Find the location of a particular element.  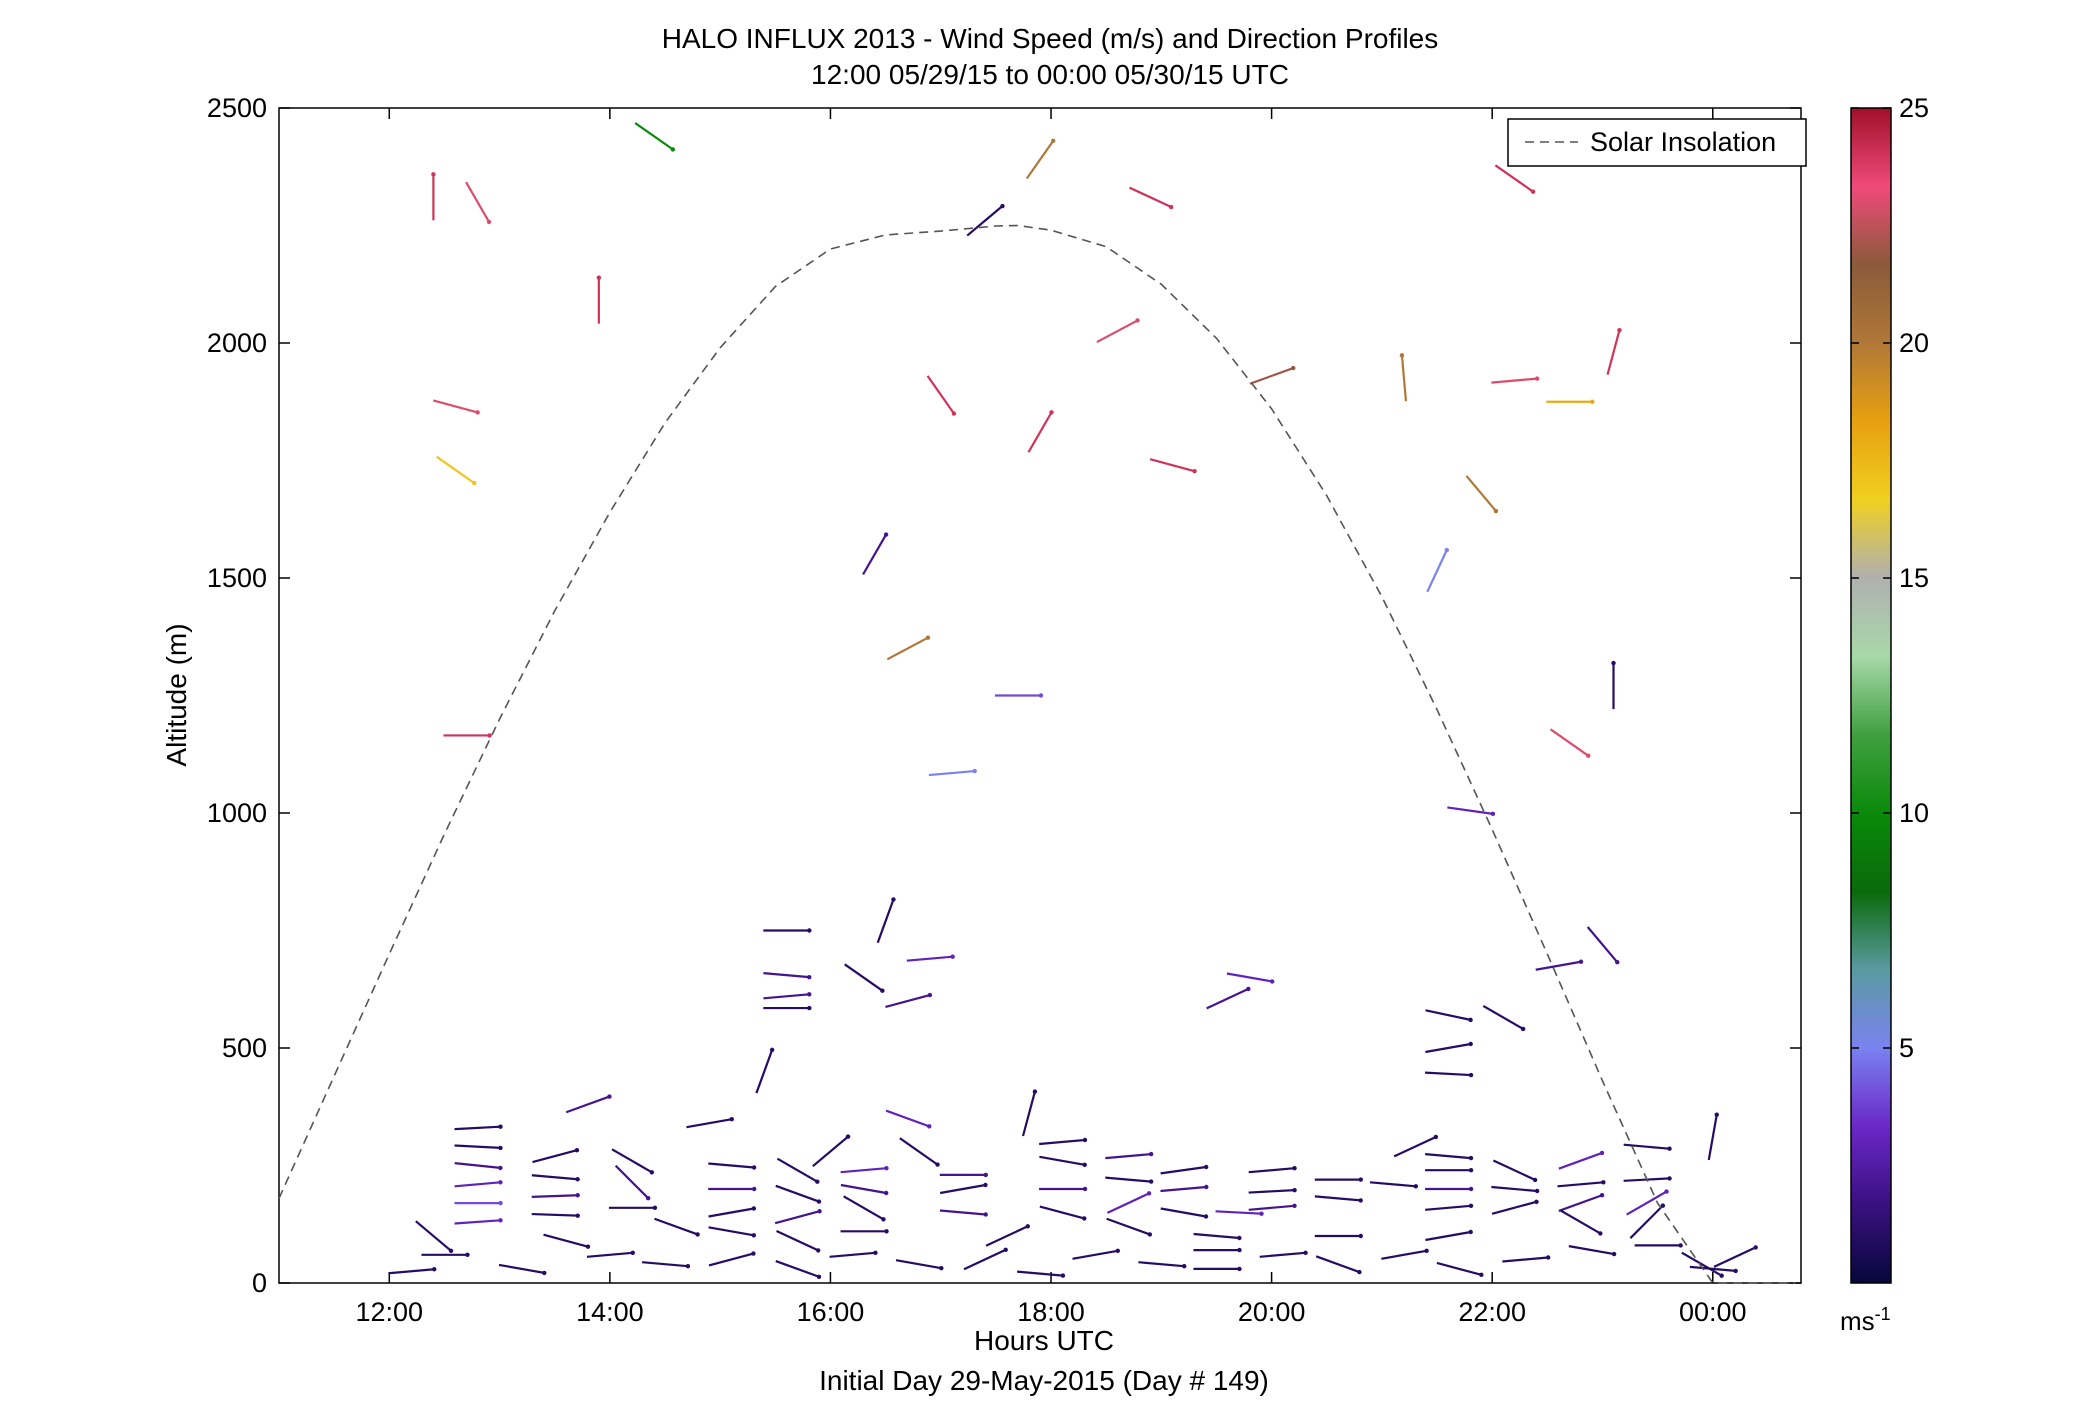

y-tick-label: 2500 is located at coordinates (237, 108).